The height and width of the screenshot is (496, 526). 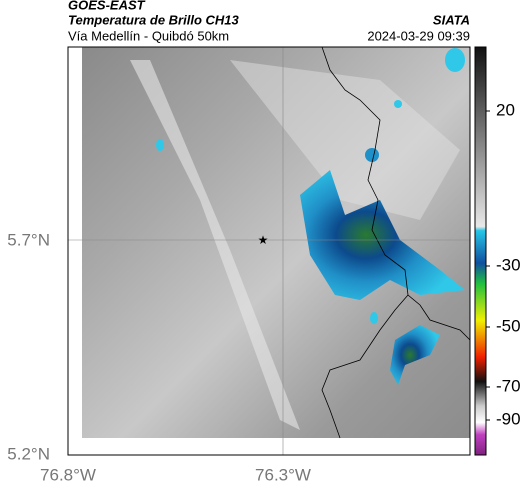 What do you see at coordinates (497, 251) in the screenshot?
I see `colorbar: 20 -30 -50 -70 -90` at bounding box center [497, 251].